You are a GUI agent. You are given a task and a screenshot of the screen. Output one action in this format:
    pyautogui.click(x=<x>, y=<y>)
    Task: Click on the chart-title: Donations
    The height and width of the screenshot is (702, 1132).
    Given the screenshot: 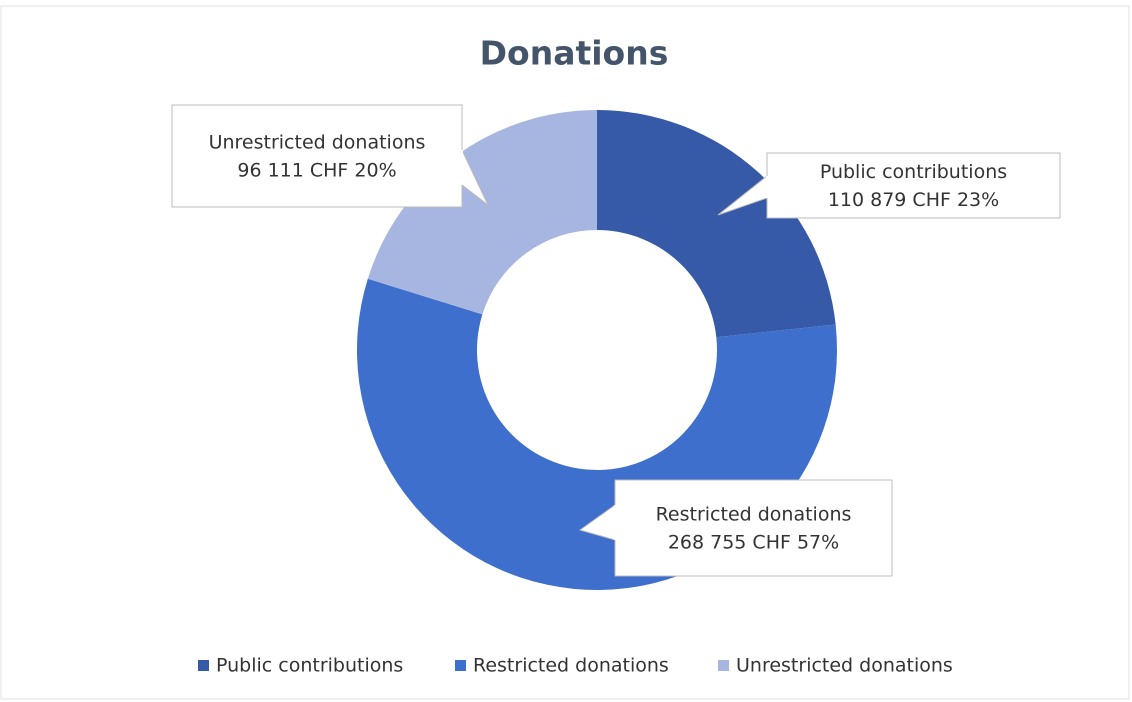 What is the action you would take?
    pyautogui.click(x=574, y=53)
    